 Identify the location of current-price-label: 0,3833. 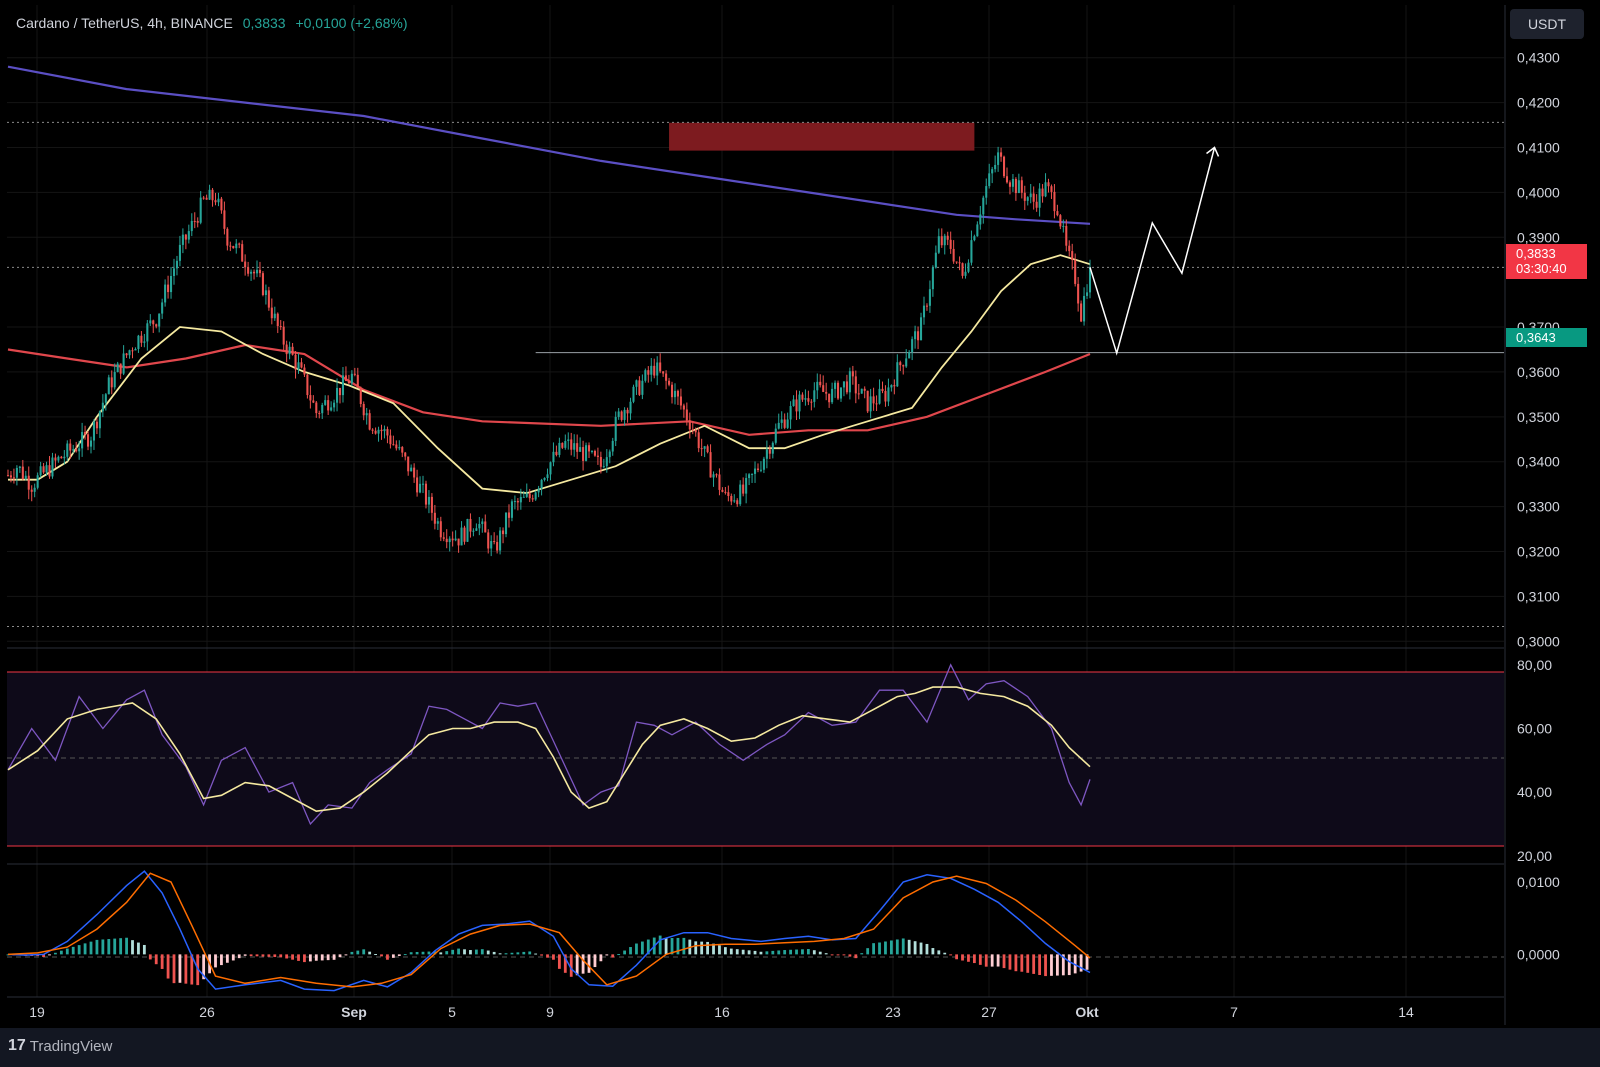
(1536, 253).